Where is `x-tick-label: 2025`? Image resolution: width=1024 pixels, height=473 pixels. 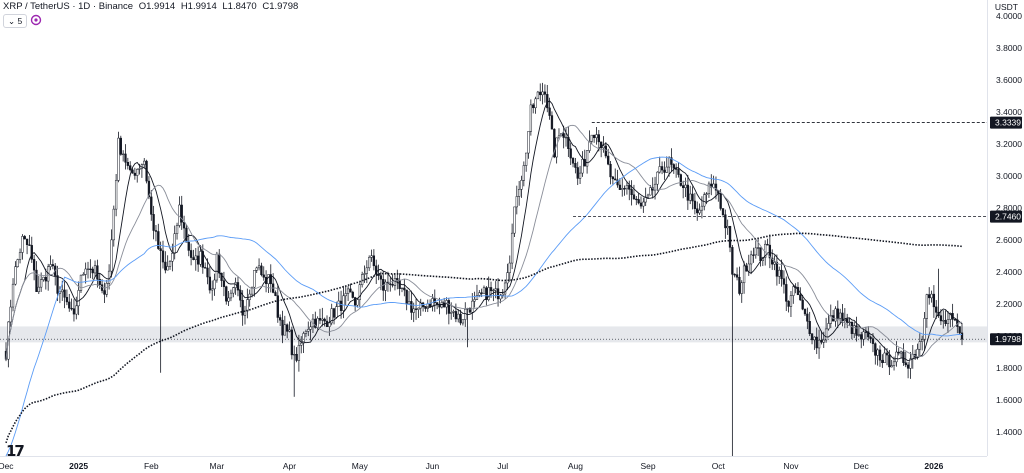 x-tick-label: 2025 is located at coordinates (78, 466).